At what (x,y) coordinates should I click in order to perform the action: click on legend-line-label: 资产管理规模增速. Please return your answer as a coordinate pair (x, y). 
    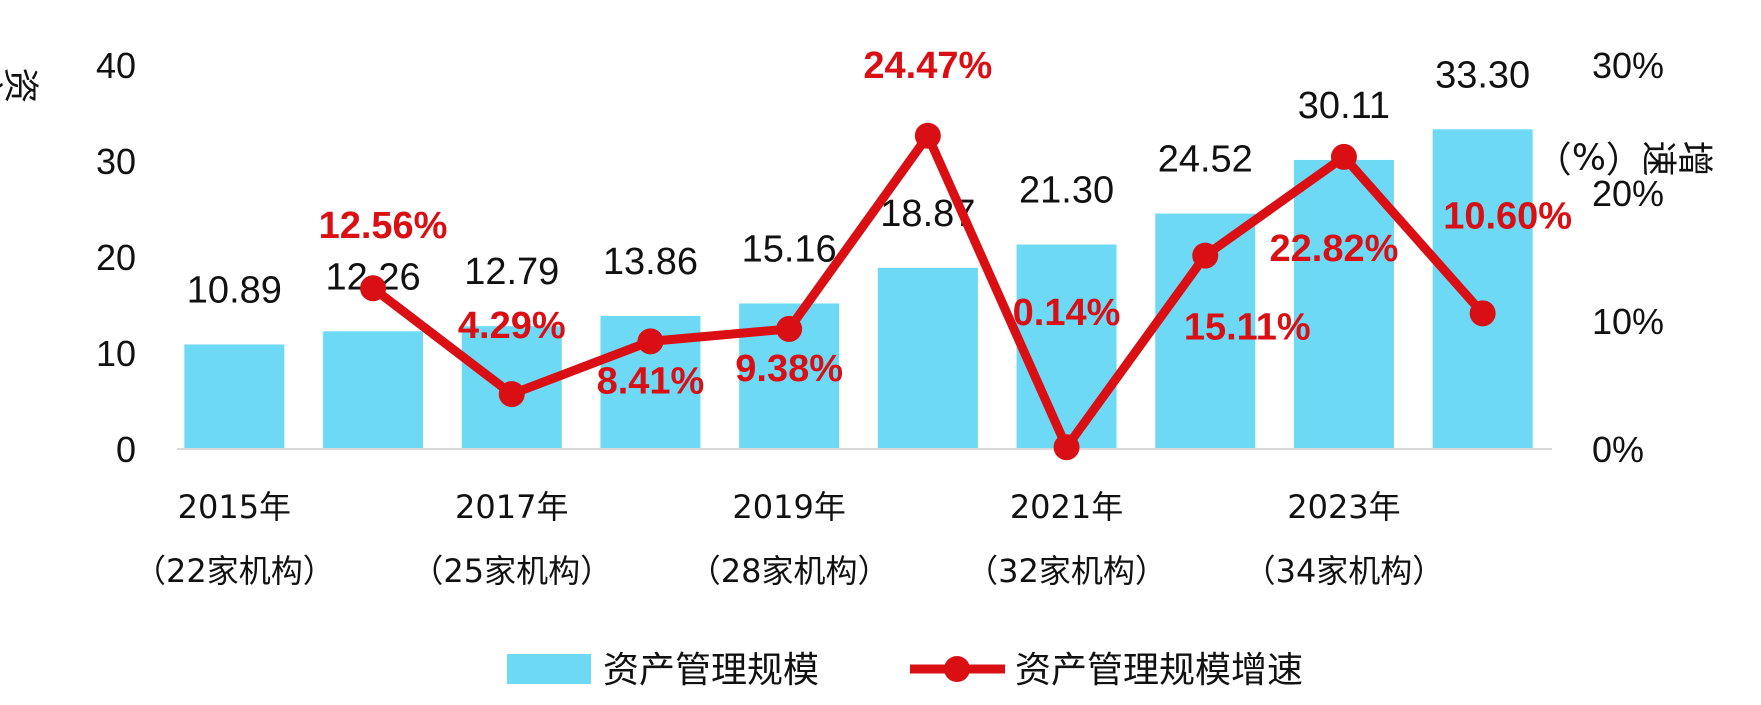
    Looking at the image, I should click on (1159, 670).